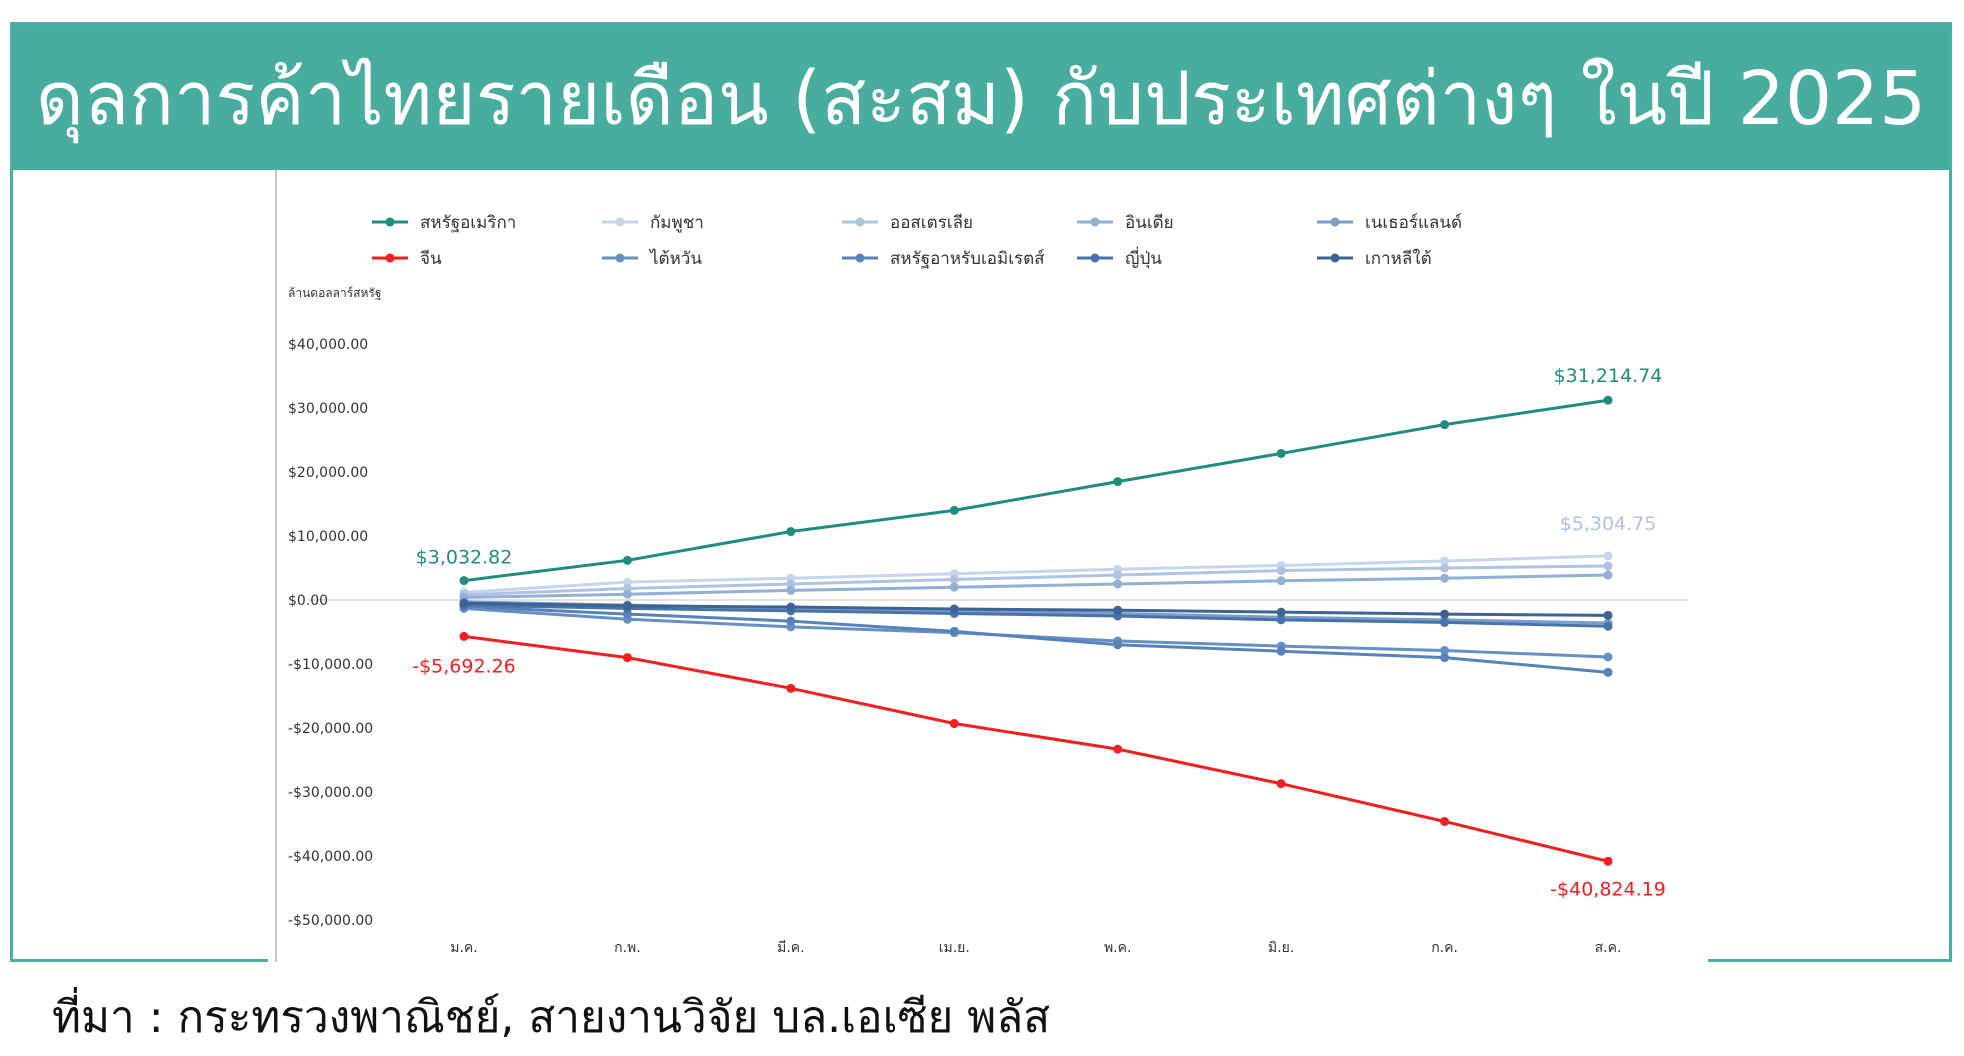 Image resolution: width=1964 pixels, height=1056 pixels. I want to click on legend-entry-label: ญี่ปุ่น, so click(1143, 257).